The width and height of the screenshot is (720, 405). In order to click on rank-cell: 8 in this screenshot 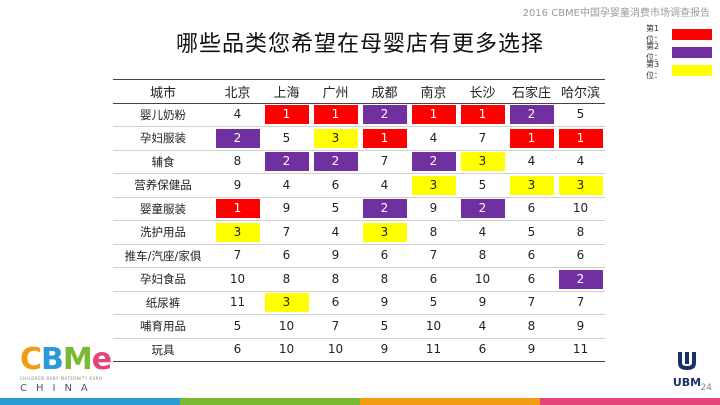, I will do `click(531, 326)`.